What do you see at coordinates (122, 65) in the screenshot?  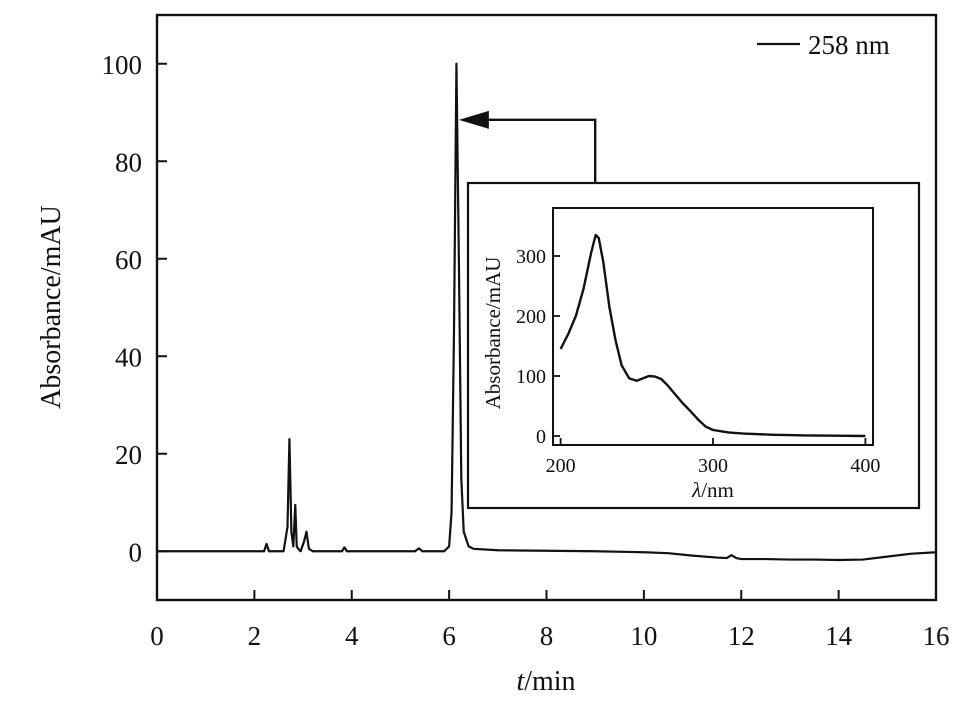 I see `main-y-tick-label-5: 100` at bounding box center [122, 65].